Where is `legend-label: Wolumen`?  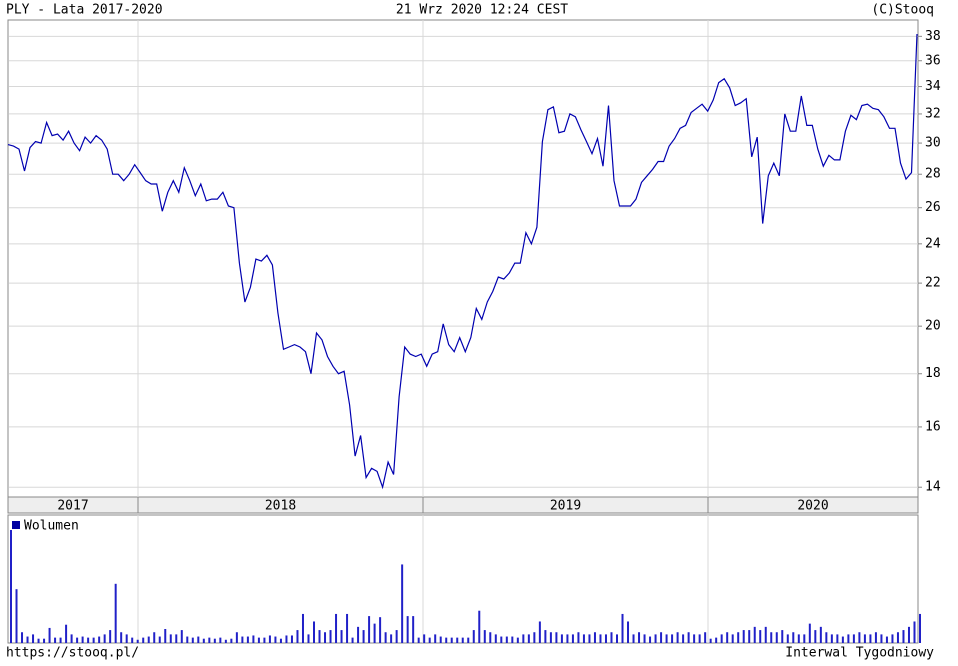
legend-label: Wolumen is located at coordinates (51, 526).